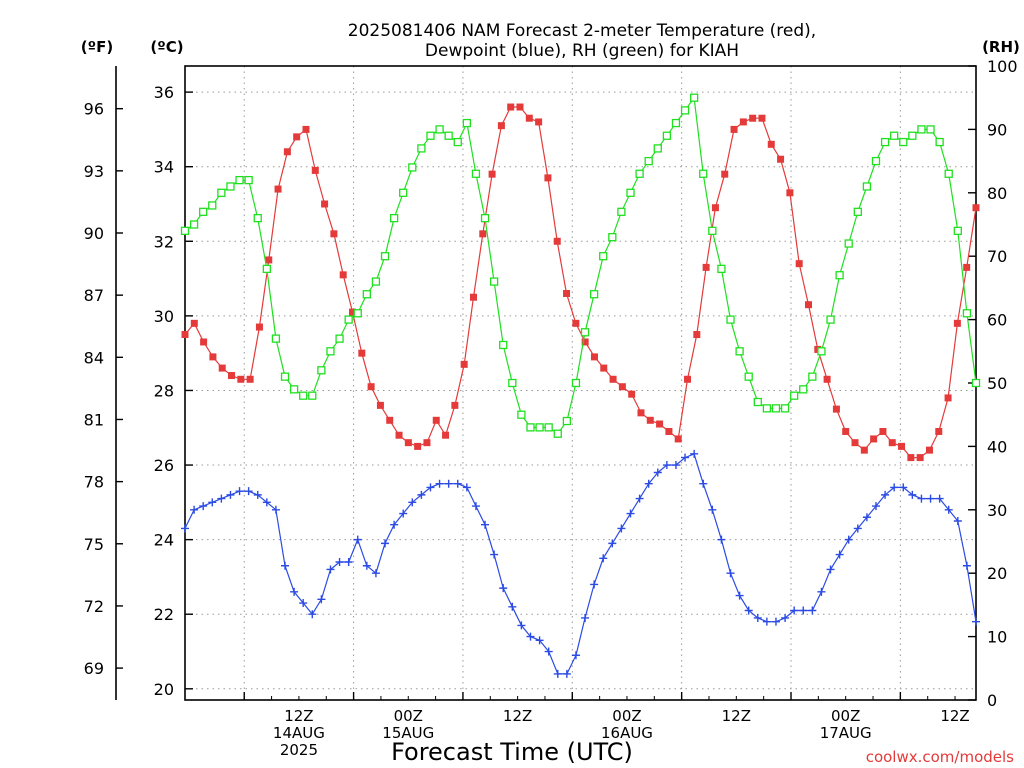 The width and height of the screenshot is (1024, 768). What do you see at coordinates (94, 295) in the screenshot?
I see `fahrenheit-tick-label: 87` at bounding box center [94, 295].